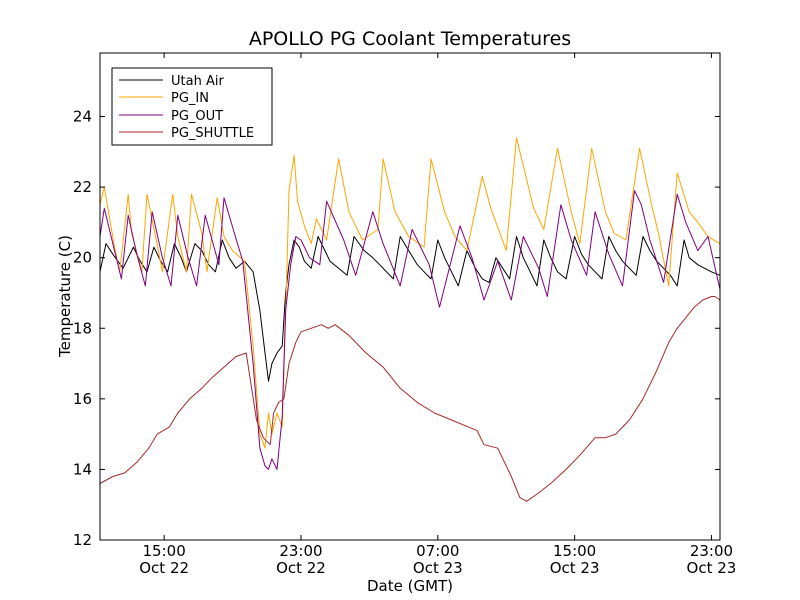  What do you see at coordinates (82, 258) in the screenshot?
I see `y-tick-label: 20` at bounding box center [82, 258].